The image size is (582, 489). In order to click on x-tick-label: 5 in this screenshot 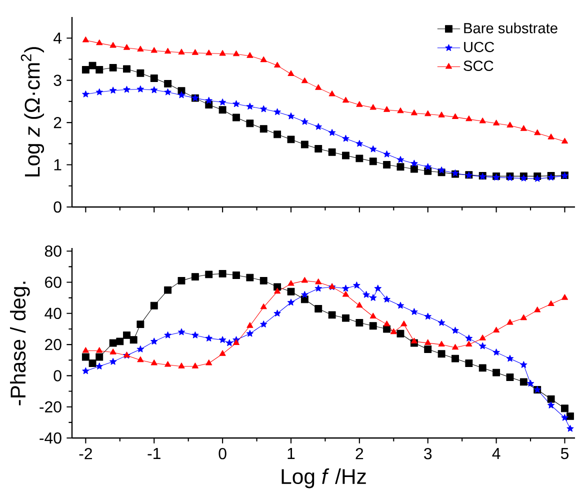, I will do `click(564, 454)`.